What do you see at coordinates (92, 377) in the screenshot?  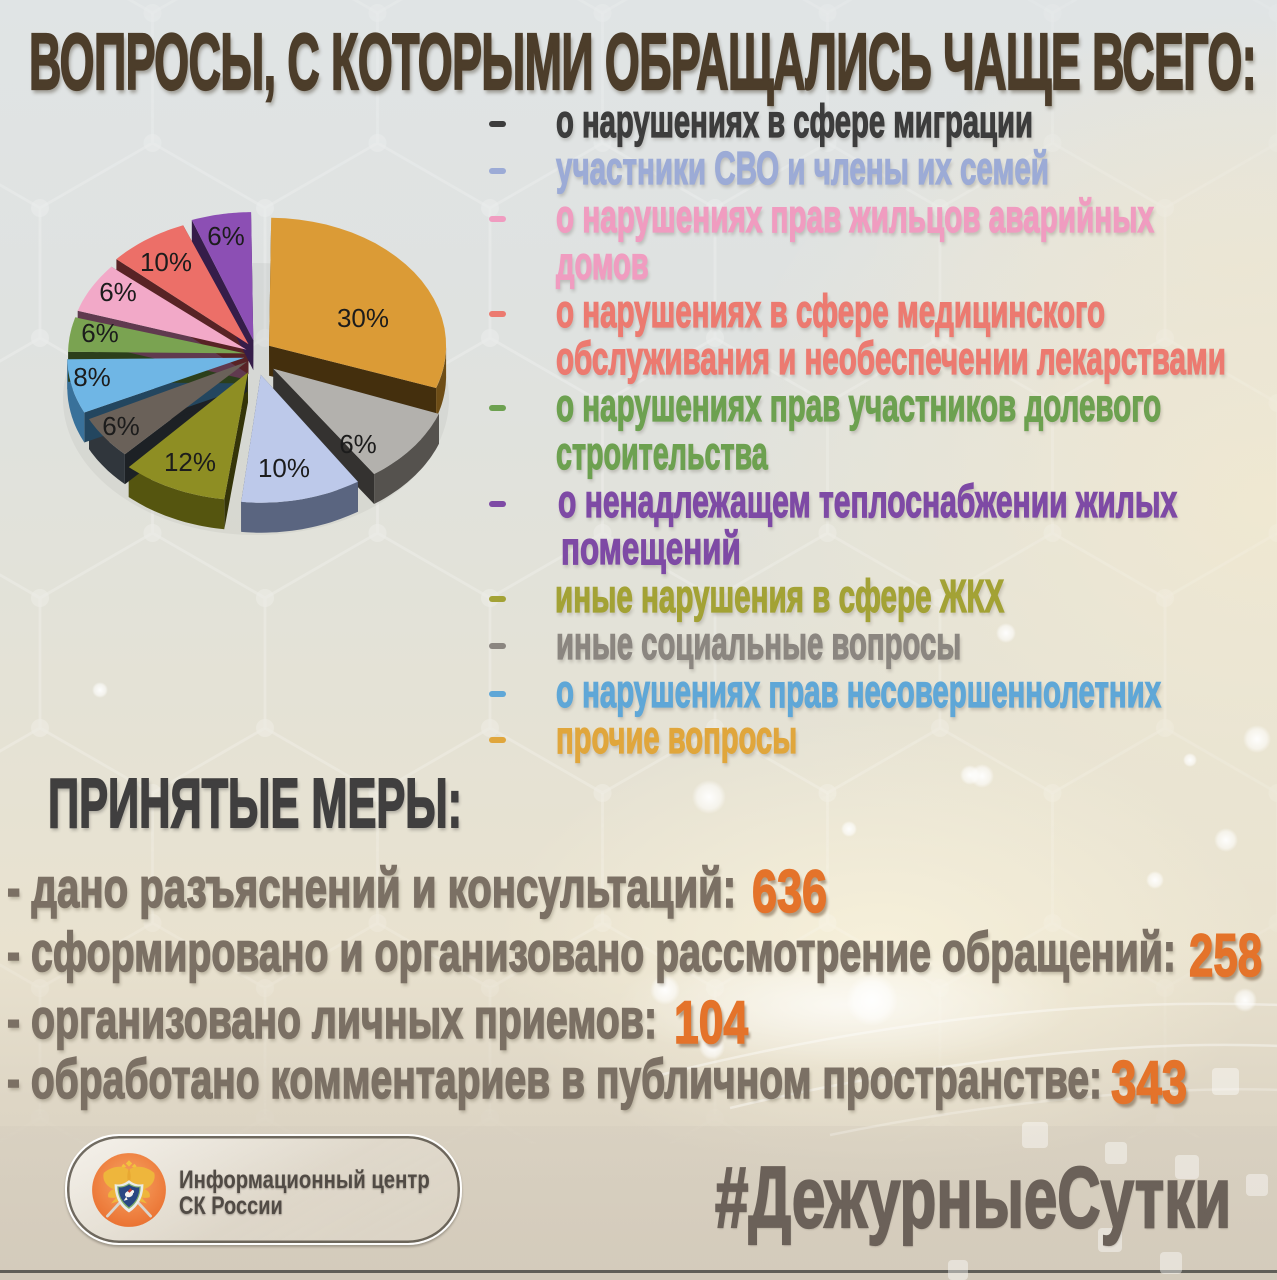 I see `svg-text: 8%` at bounding box center [92, 377].